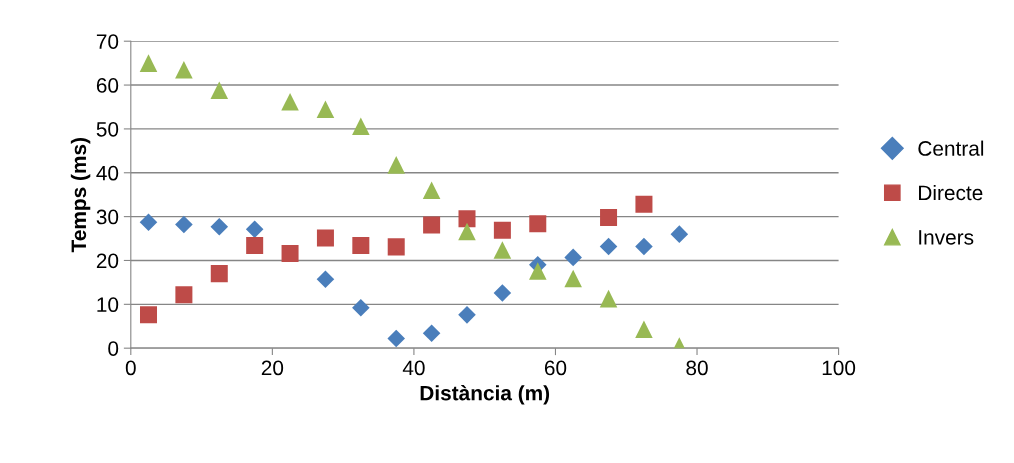 The height and width of the screenshot is (463, 1014). I want to click on y-tick-label: 20, so click(107, 261).